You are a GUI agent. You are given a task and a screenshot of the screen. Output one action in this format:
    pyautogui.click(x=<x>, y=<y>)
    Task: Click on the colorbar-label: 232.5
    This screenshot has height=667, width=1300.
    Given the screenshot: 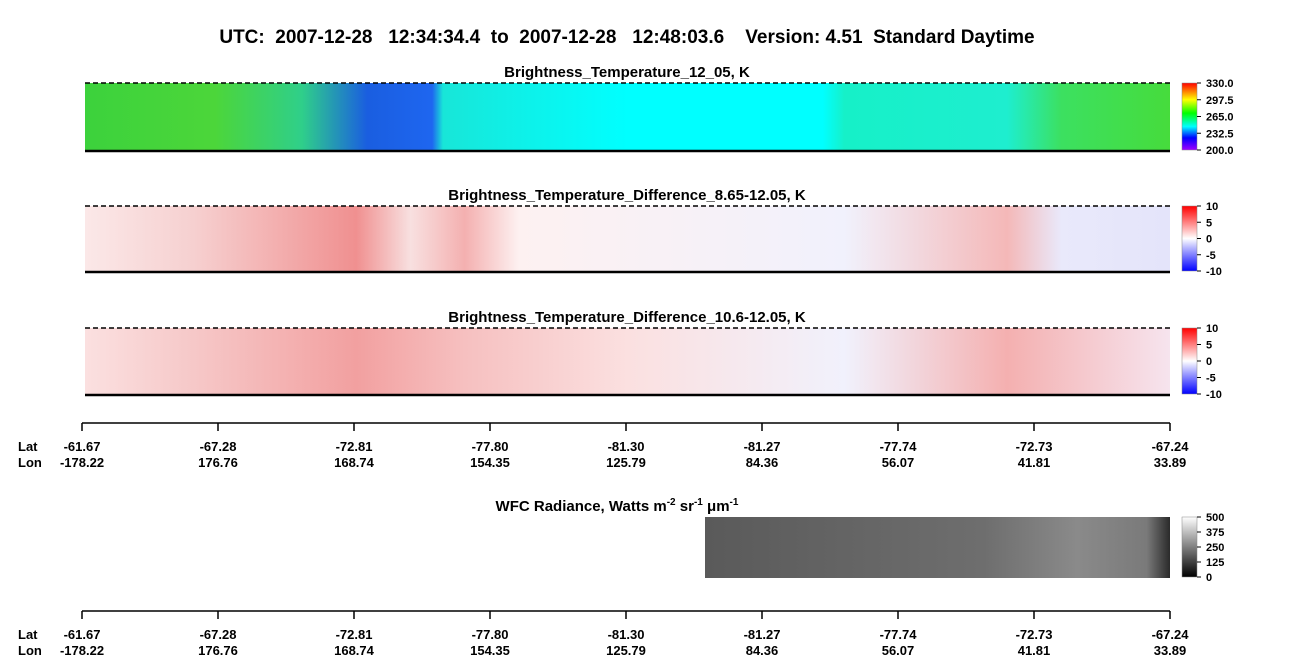 What is the action you would take?
    pyautogui.click(x=1220, y=134)
    